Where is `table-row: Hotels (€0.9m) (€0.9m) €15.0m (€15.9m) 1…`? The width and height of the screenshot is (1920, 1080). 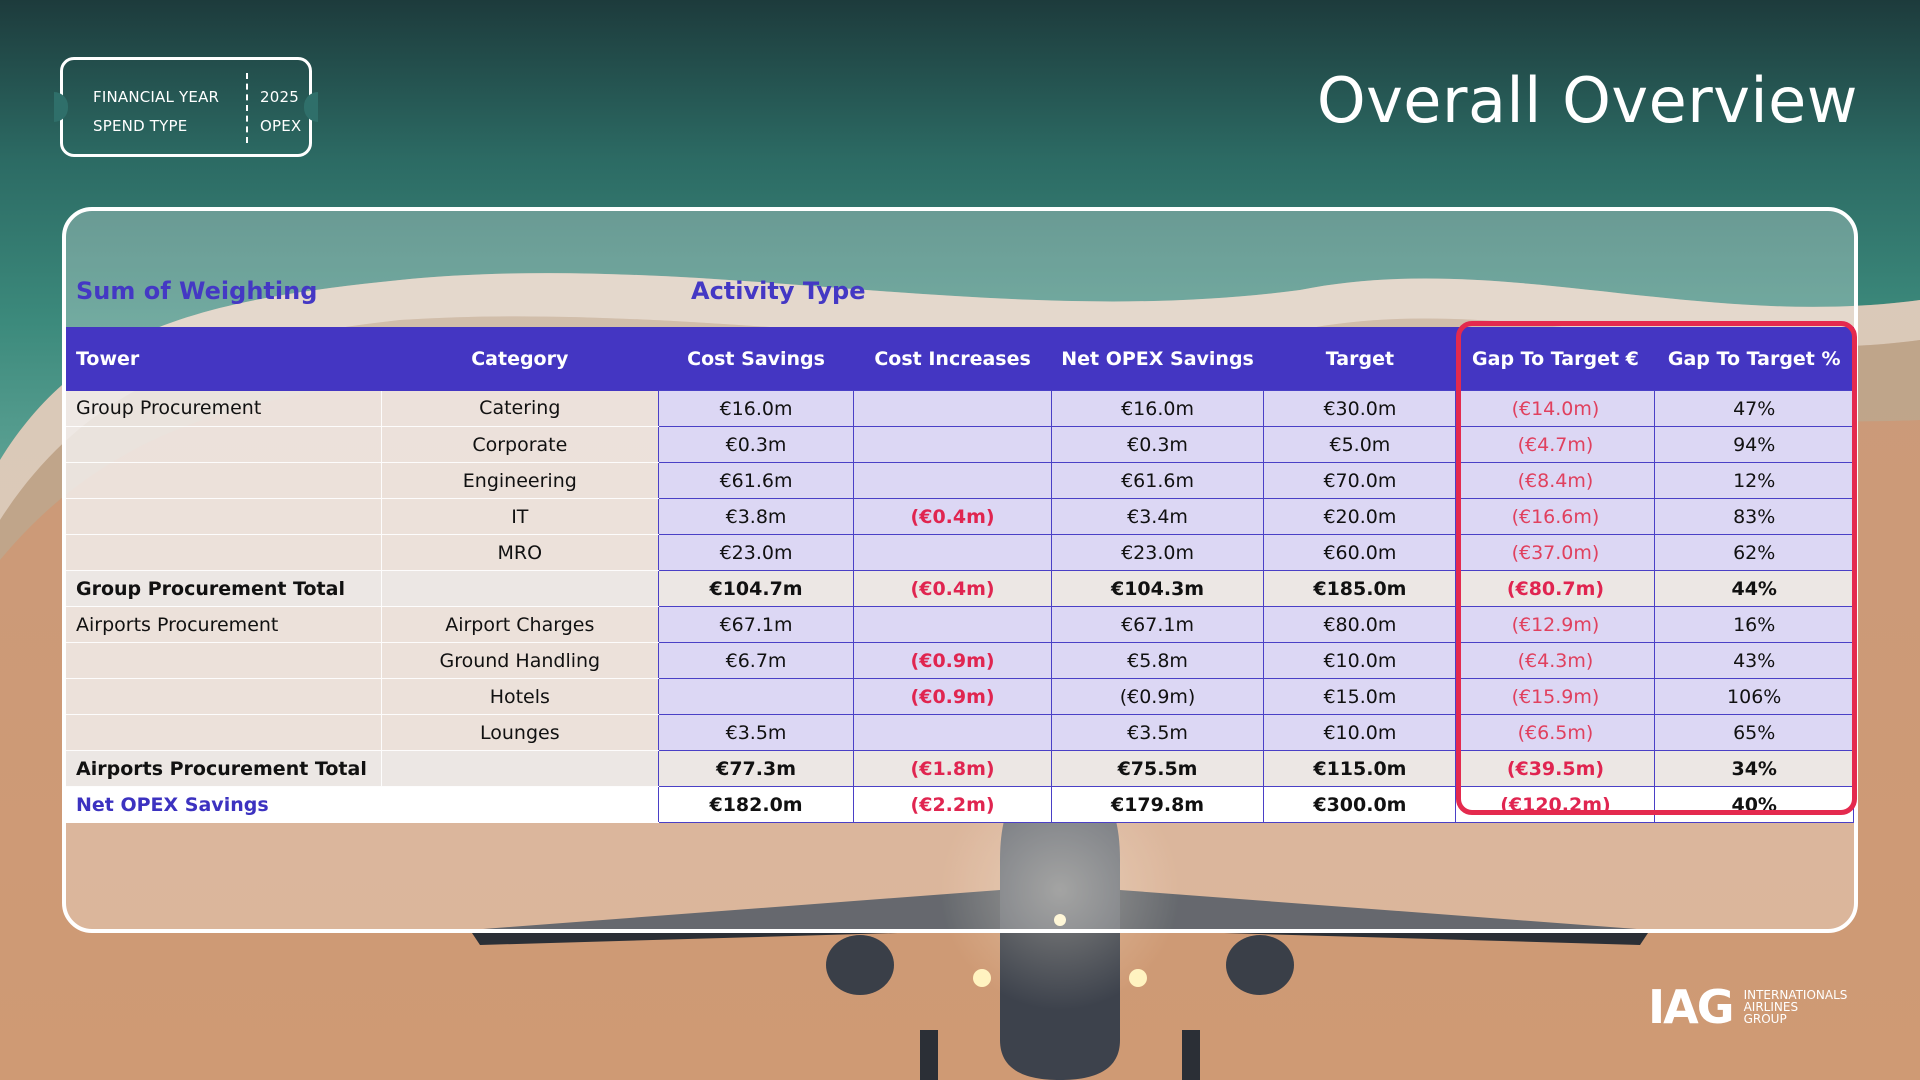
table-row: Hotels (€0.9m) (€0.9m) €15.0m (€15.9m) 1… is located at coordinates (960, 696).